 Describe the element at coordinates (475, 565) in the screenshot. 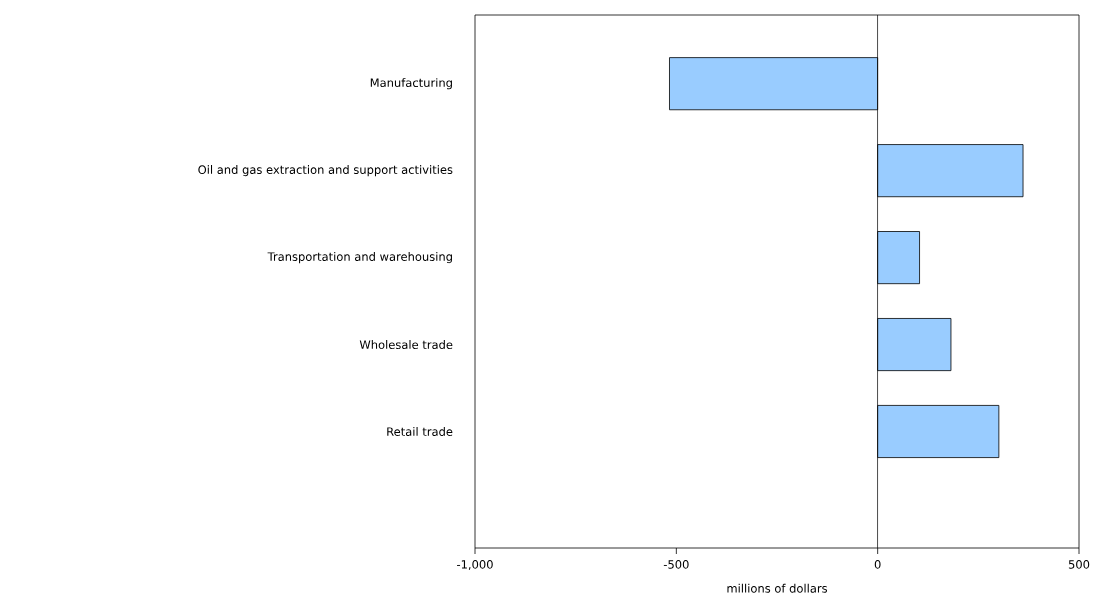

I see `x-tick-label: -1,000` at that location.